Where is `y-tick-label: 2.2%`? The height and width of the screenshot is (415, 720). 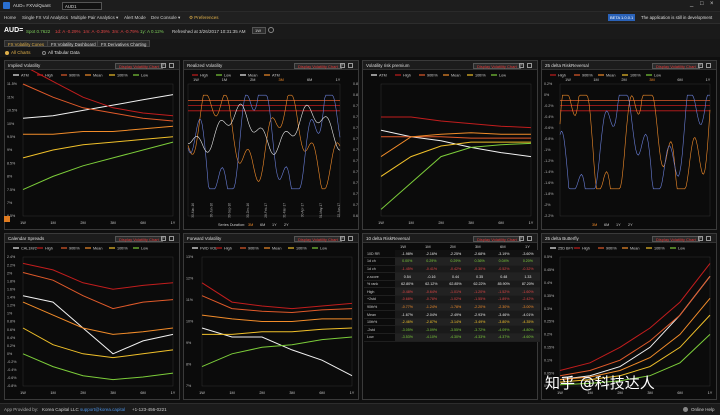 y-tick-label: 2.2% is located at coordinates (11, 265).